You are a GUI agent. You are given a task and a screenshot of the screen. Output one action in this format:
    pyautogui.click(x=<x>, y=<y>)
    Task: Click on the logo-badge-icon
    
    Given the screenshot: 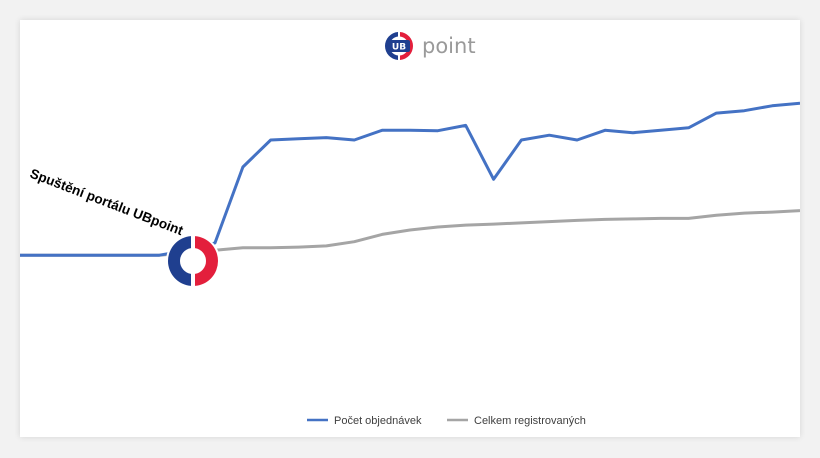 What is the action you would take?
    pyautogui.click(x=399, y=46)
    